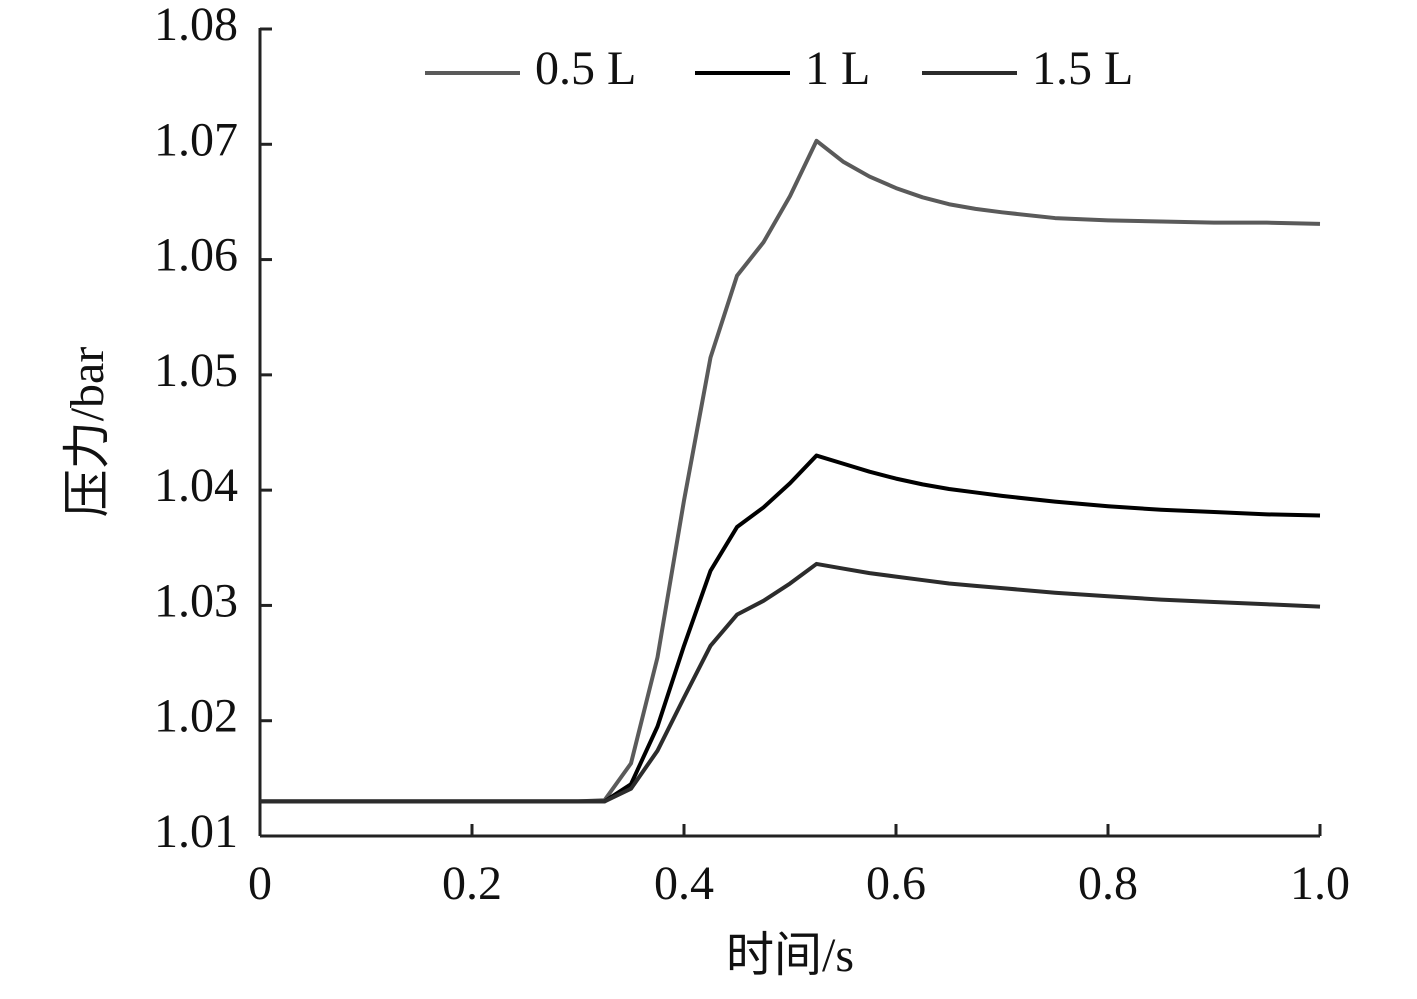  What do you see at coordinates (260, 883) in the screenshot?
I see `x-tick-label: 0` at bounding box center [260, 883].